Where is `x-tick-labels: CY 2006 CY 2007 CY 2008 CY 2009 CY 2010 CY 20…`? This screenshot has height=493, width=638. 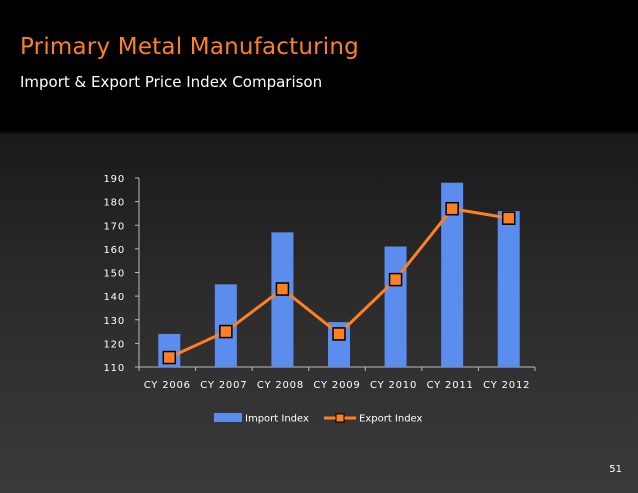 x-tick-labels: CY 2006 CY 2007 CY 2008 CY 2009 CY 2010 CY 20… is located at coordinates (337, 385).